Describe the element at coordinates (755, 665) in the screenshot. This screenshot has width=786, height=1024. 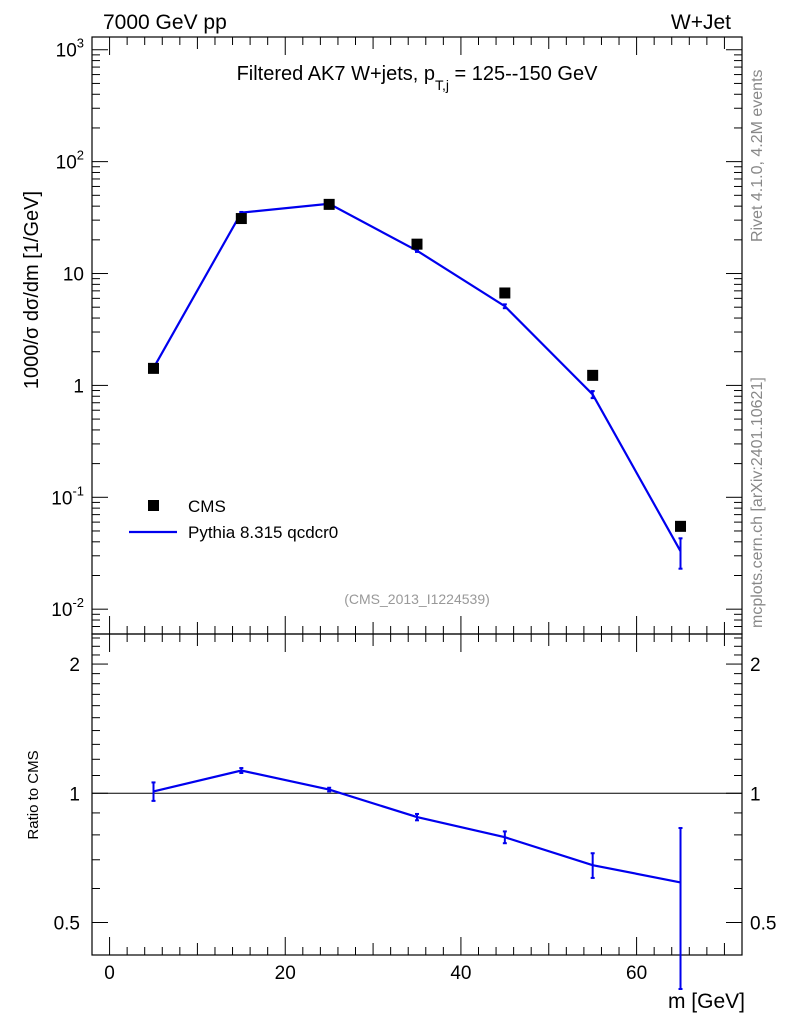
I see `ratio-y-tick-label-right: 2` at that location.